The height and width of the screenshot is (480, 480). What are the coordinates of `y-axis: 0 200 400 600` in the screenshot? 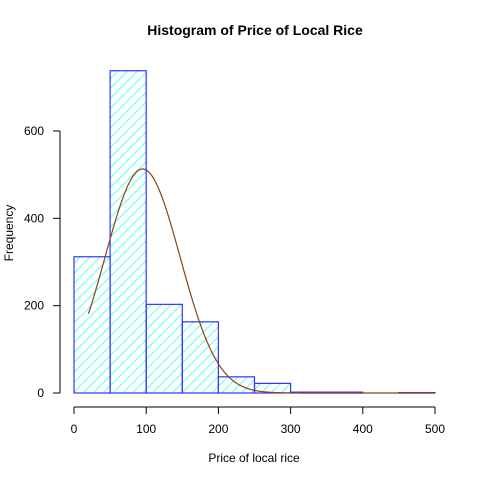 It's located at (42, 262).